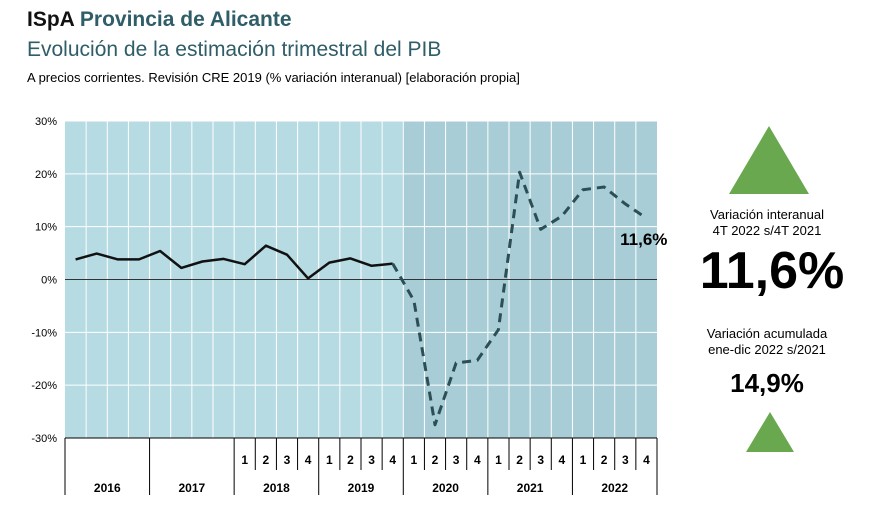 The image size is (873, 519). What do you see at coordinates (767, 333) in the screenshot?
I see `cumulative-label-line1: Variación acumulada` at bounding box center [767, 333].